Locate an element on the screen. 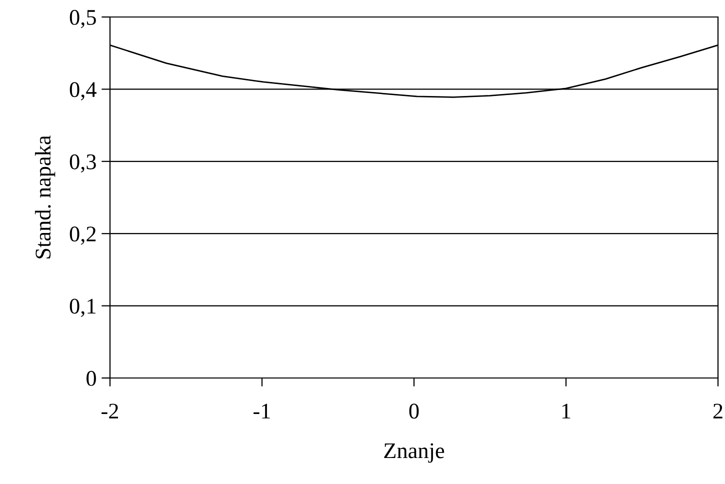 Image resolution: width=725 pixels, height=484 pixels. x-tick-label: -1 is located at coordinates (262, 411).